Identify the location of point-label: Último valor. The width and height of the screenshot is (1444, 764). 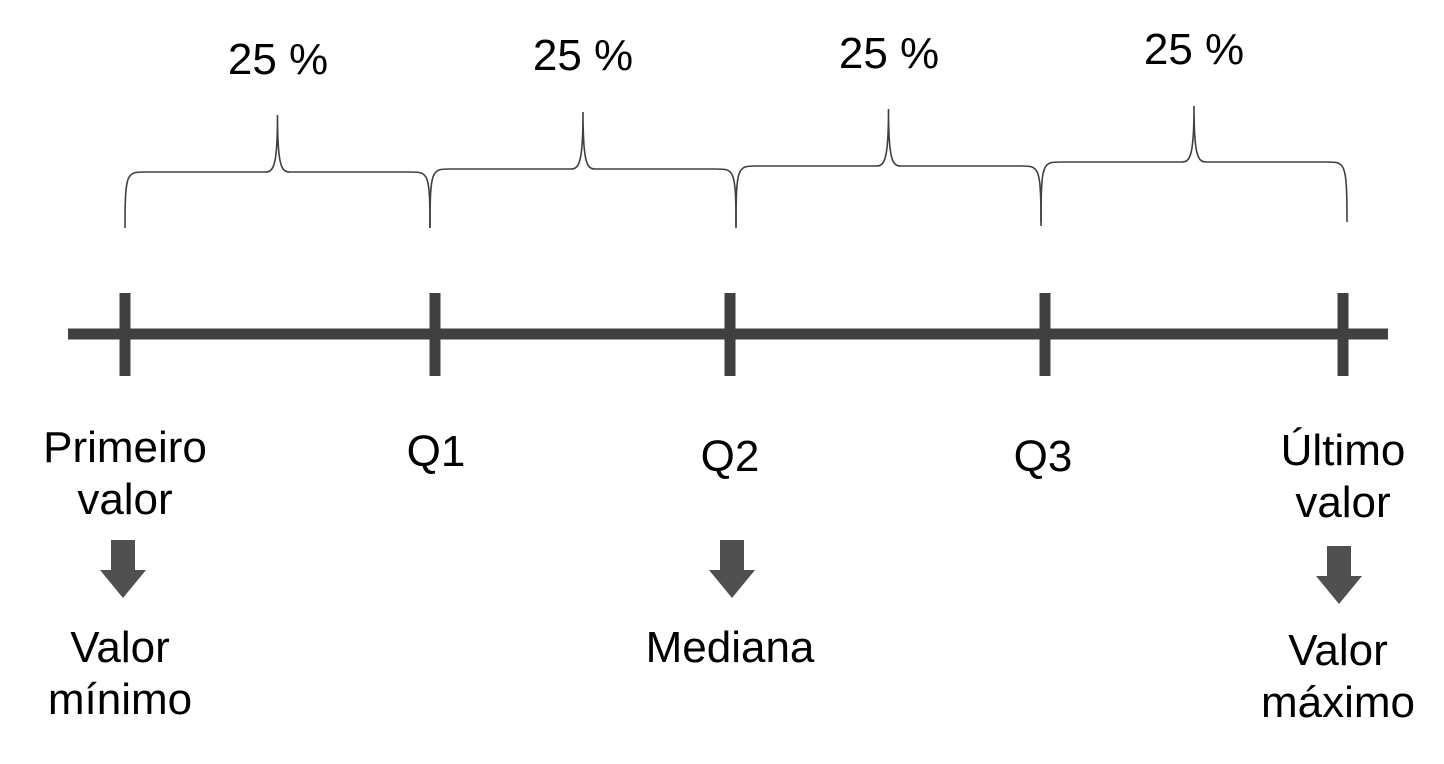
(1343, 476).